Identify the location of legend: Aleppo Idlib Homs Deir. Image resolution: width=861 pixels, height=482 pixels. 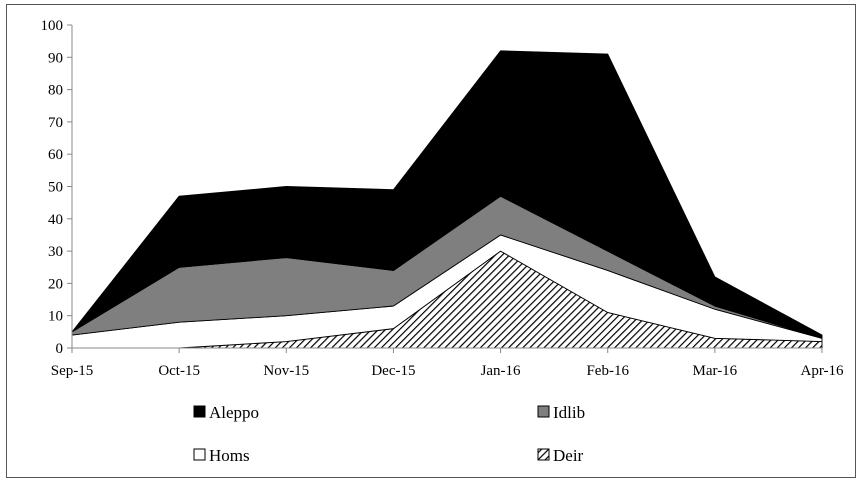
(389, 434).